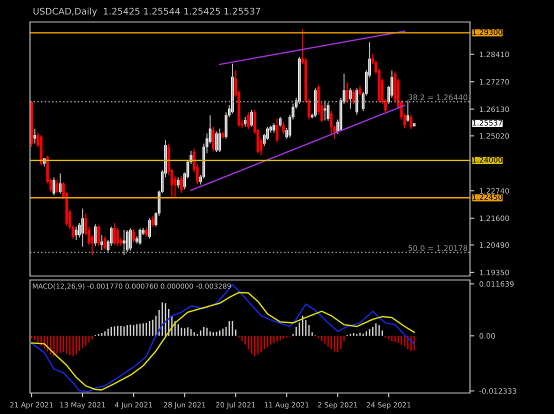 The height and width of the screenshot is (414, 554). Describe the element at coordinates (414, 124) in the screenshot. I see `candlestick` at that location.